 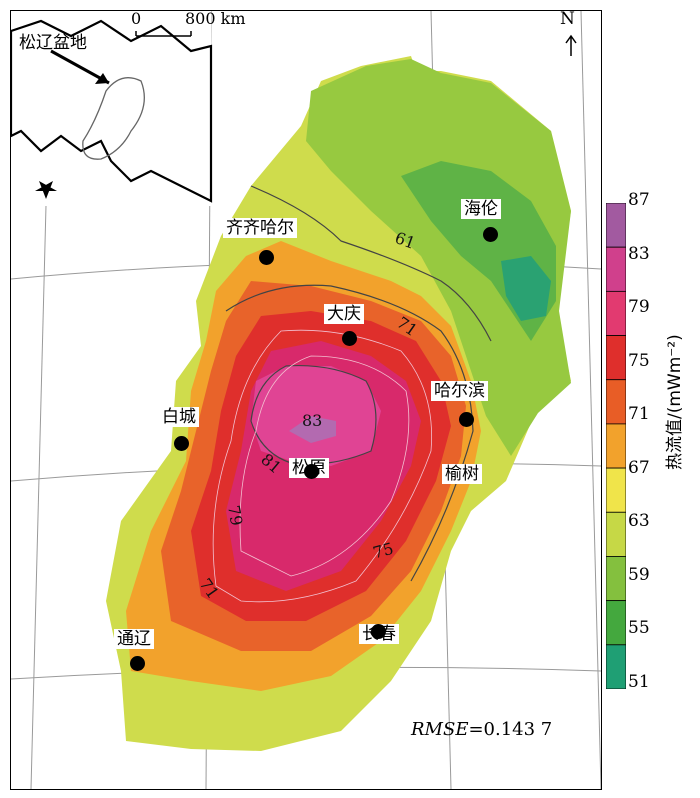 I want to click on legend-colorbar, so click(x=616, y=446).